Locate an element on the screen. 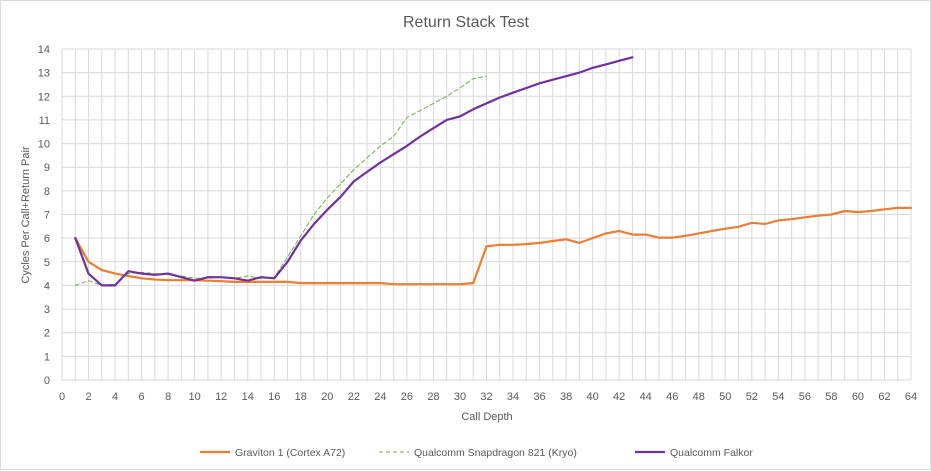  x-tick-label: 60 is located at coordinates (858, 397).